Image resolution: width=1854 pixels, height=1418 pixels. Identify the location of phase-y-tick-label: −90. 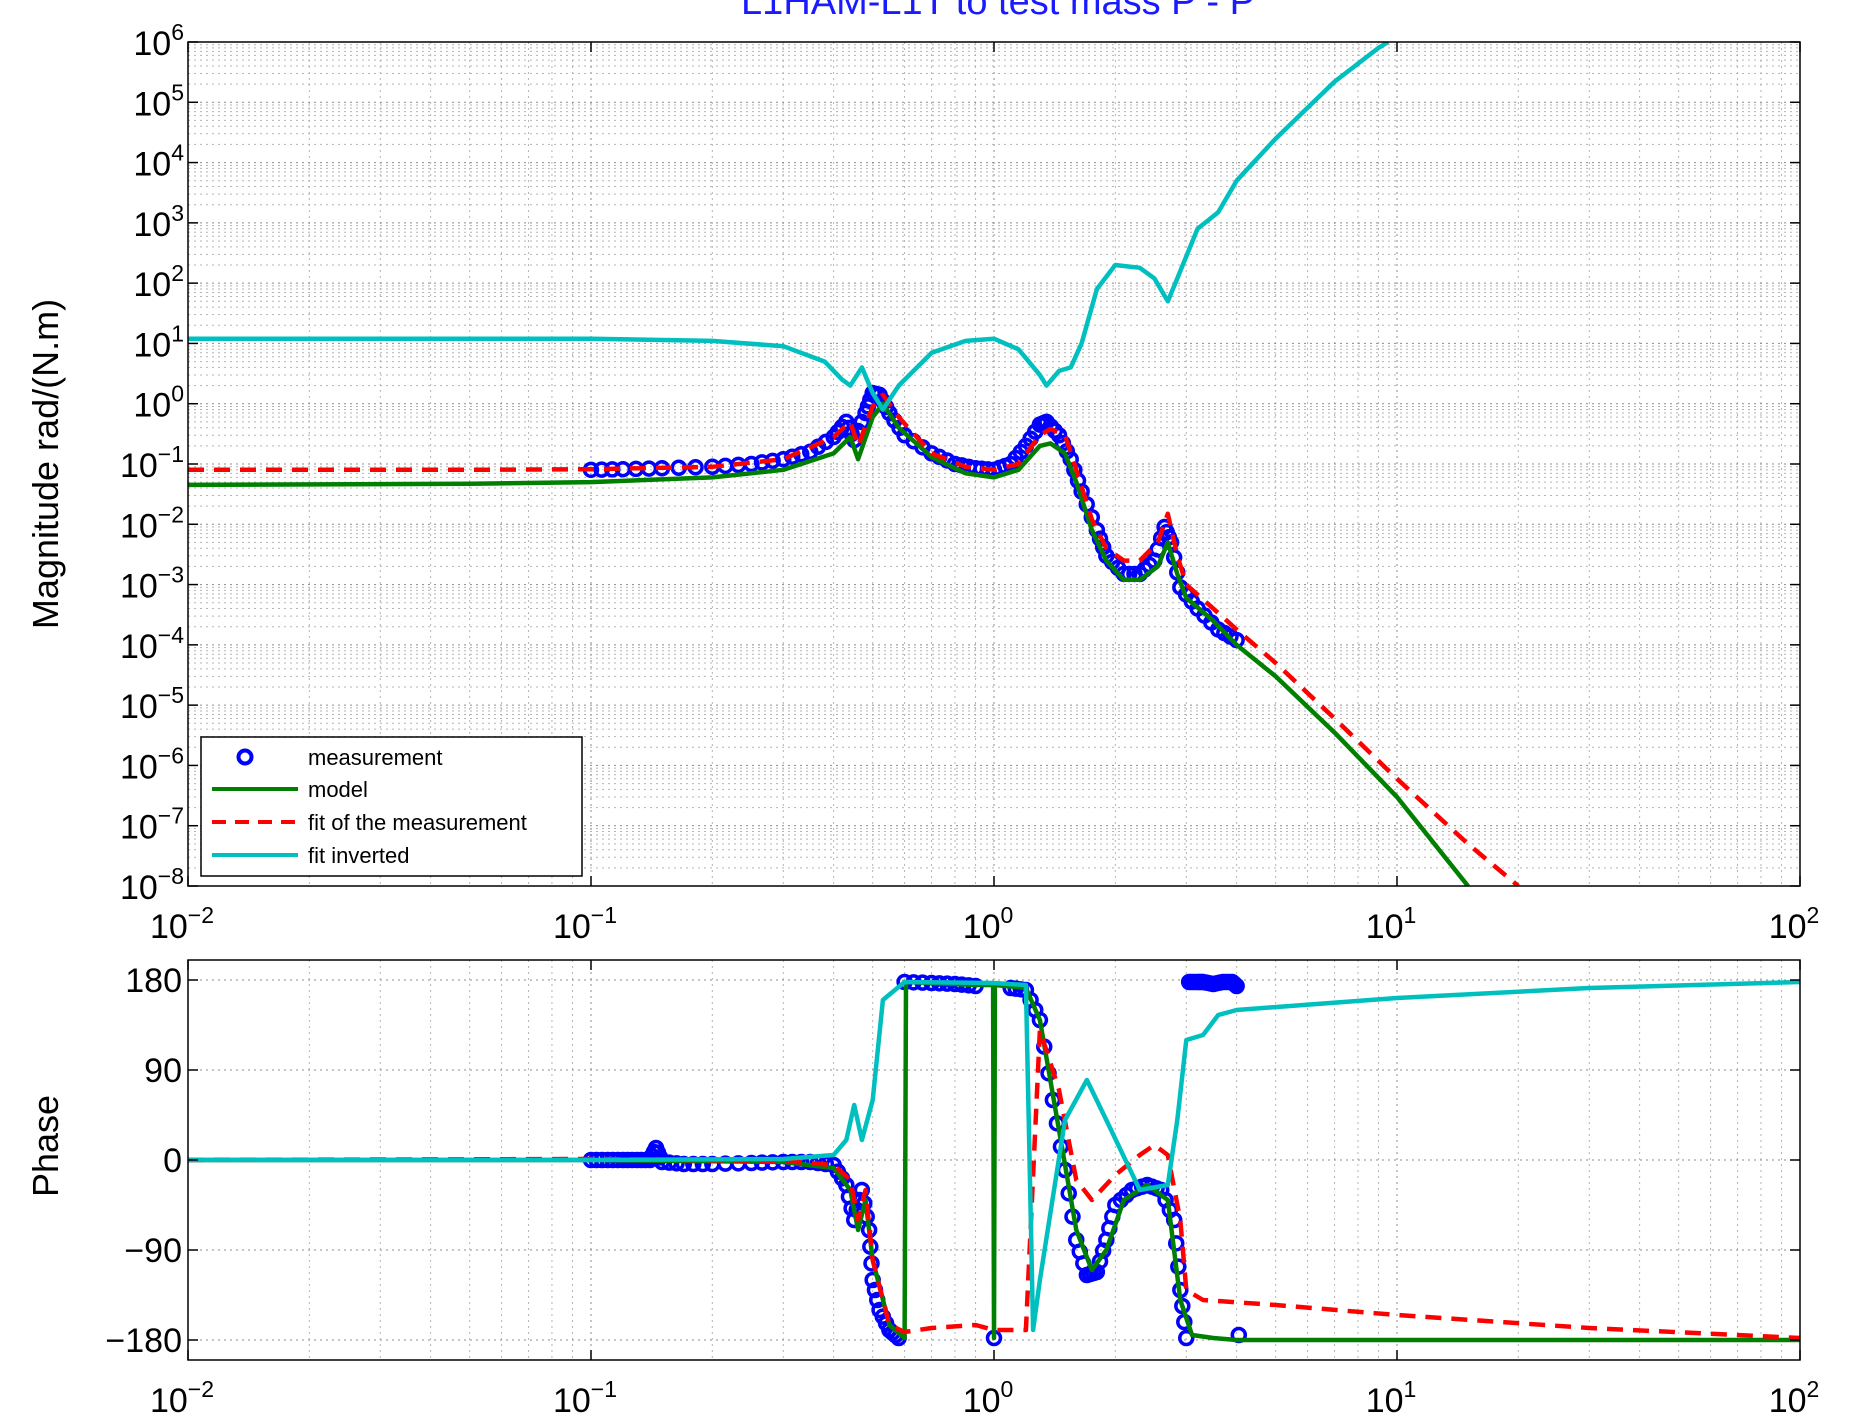
(153, 1251).